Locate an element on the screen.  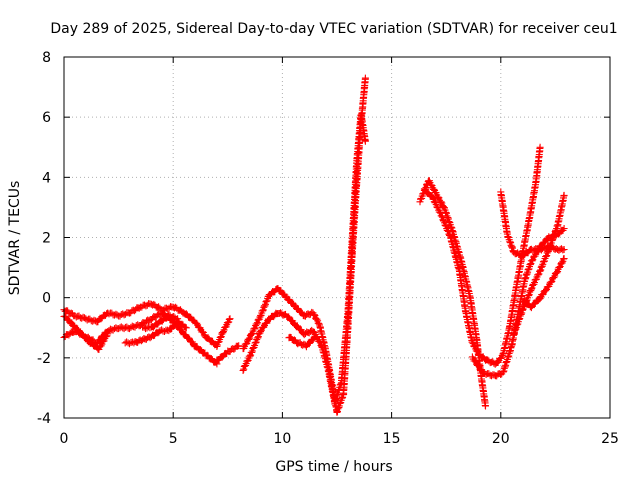
x-tick-labels: 0 5 10 15 20 25 is located at coordinates (339, 439).